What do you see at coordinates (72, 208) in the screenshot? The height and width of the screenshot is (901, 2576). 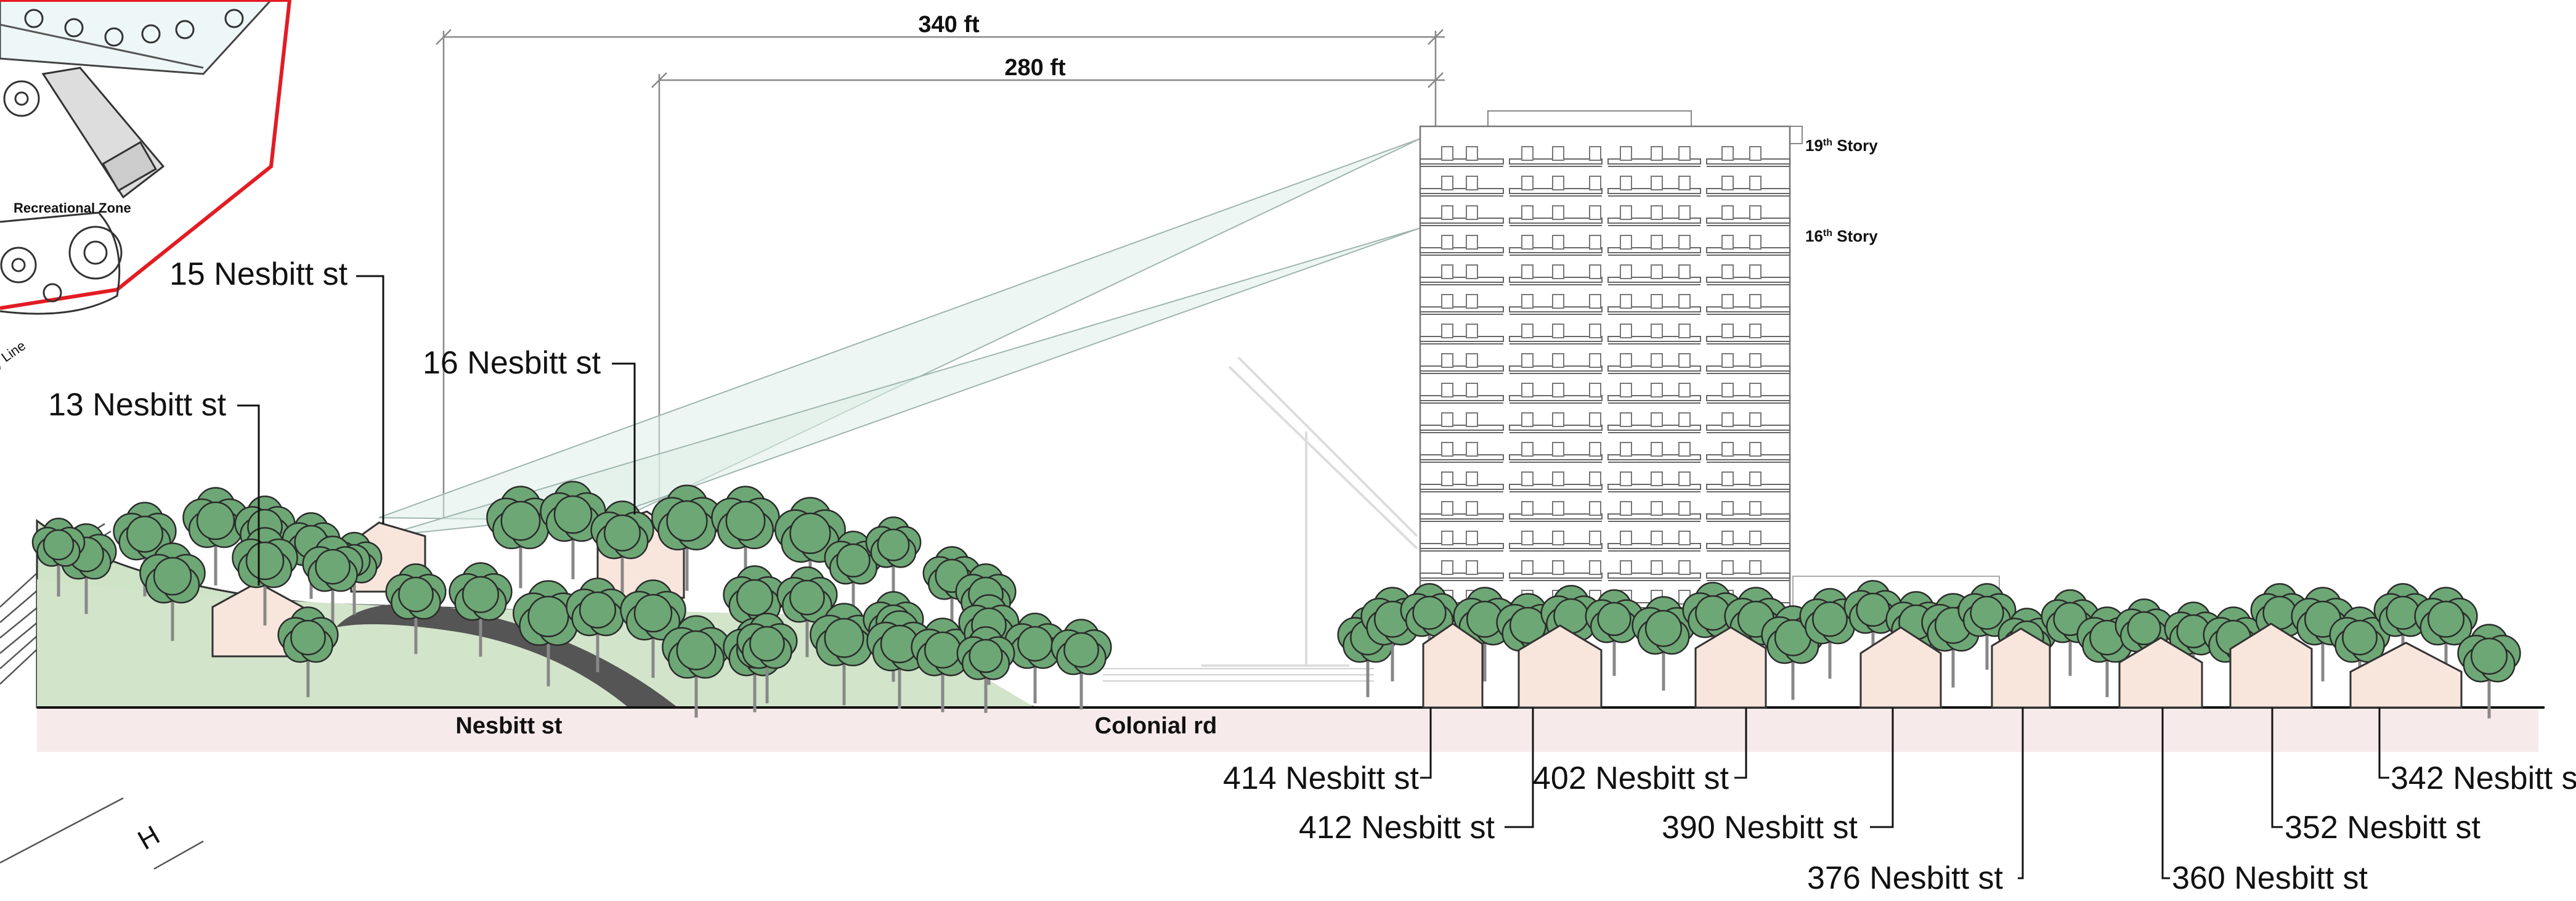 I see `recreational-zone-label: Recreational Zone` at bounding box center [72, 208].